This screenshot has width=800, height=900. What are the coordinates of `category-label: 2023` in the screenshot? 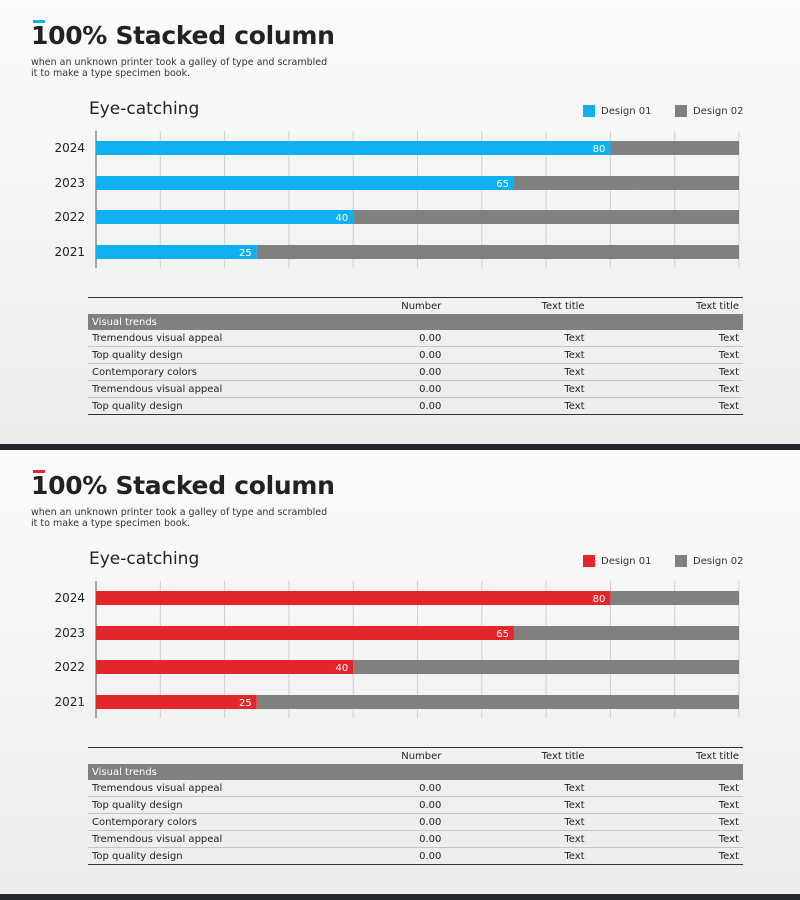 It's located at (69, 633).